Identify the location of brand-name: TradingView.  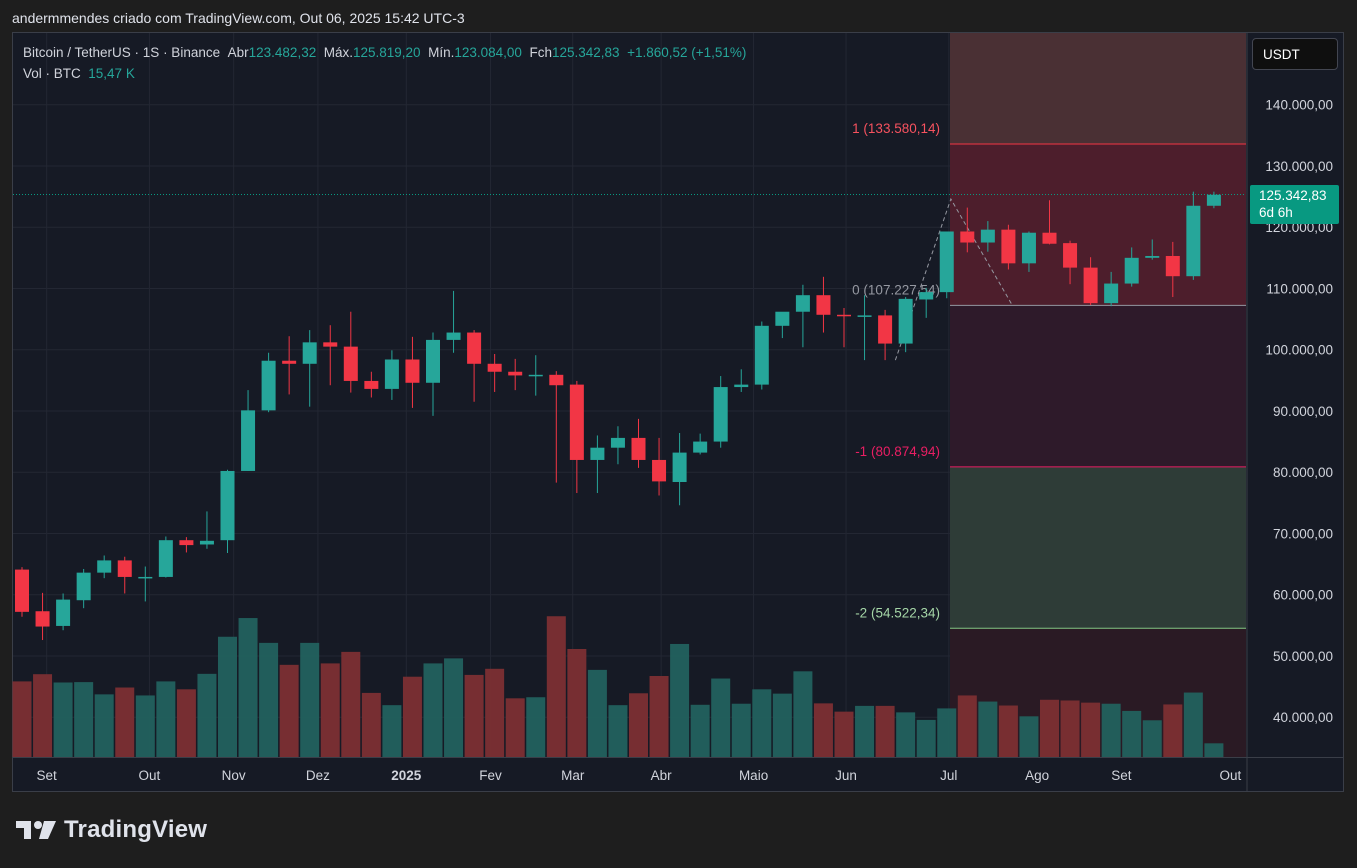
(136, 829).